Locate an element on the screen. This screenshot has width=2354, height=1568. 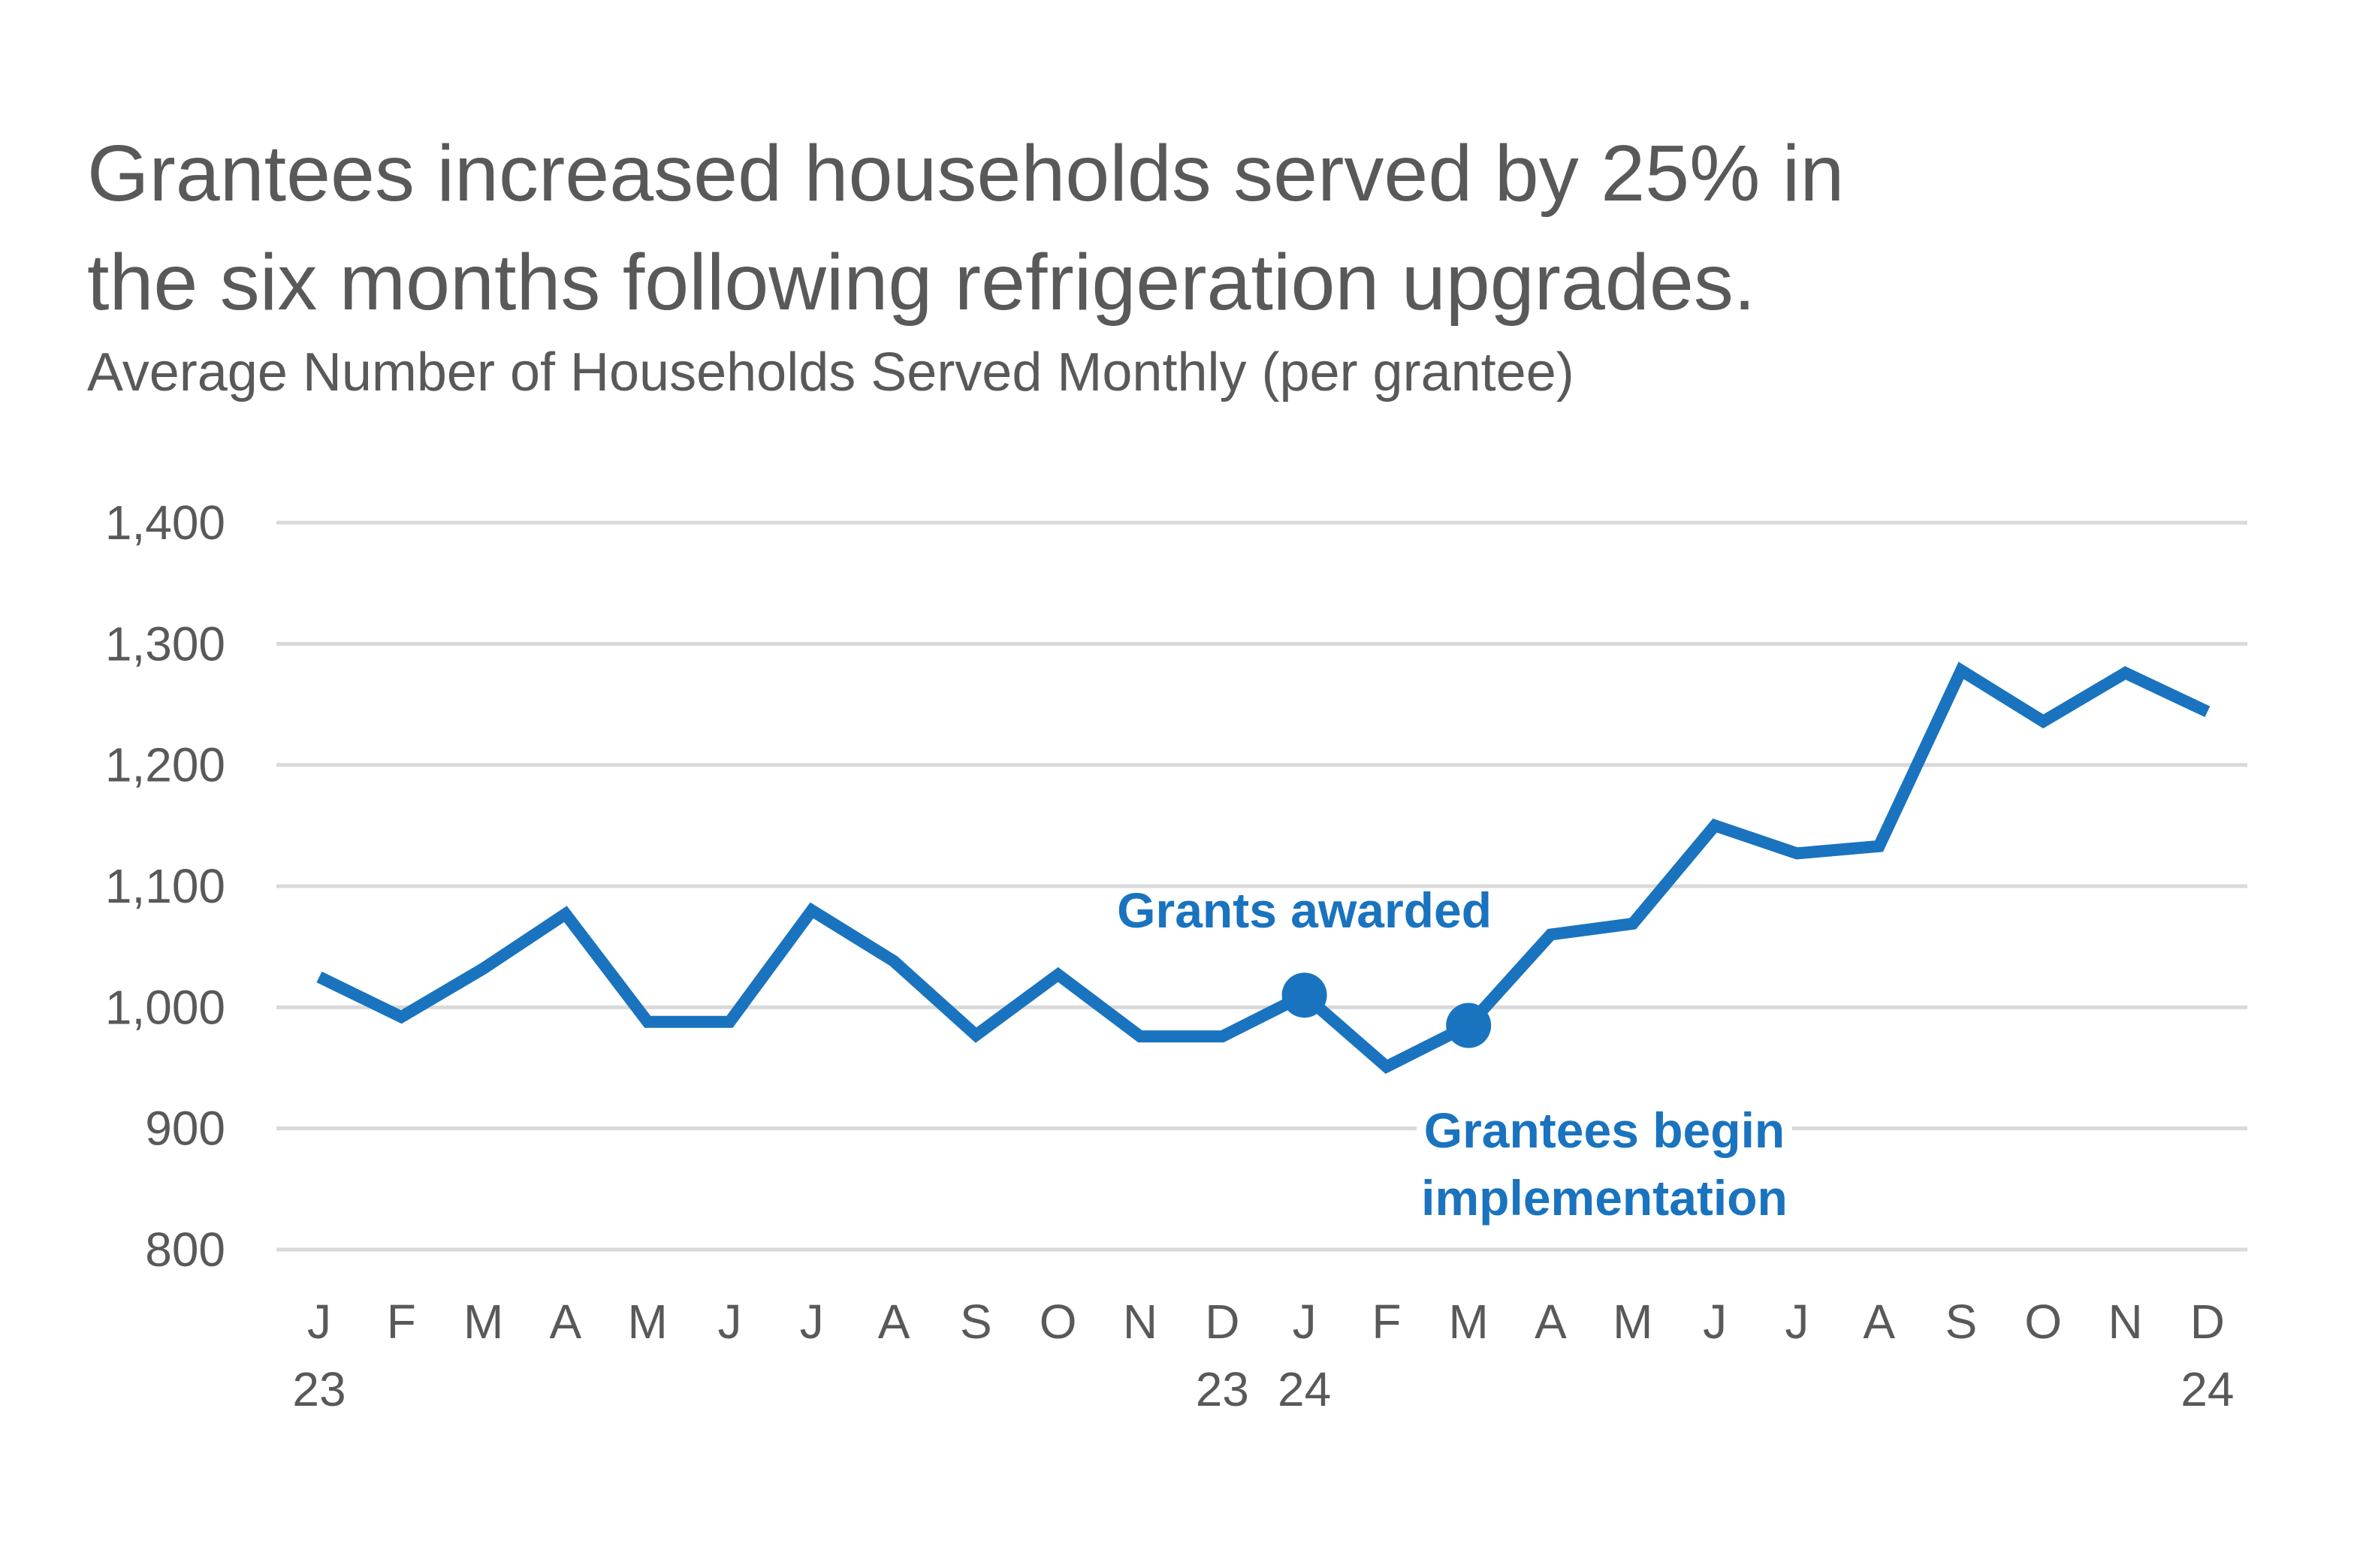
x-tick-label-19: A is located at coordinates (1879, 1322).